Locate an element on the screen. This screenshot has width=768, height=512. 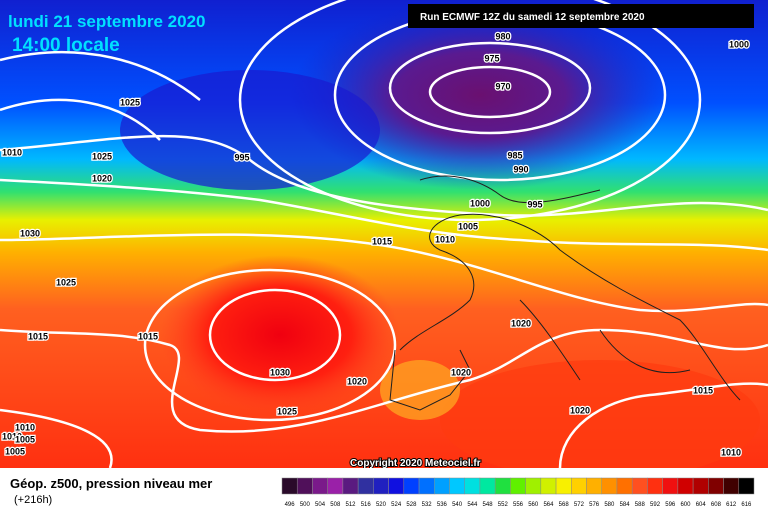
scale-label: 556 is located at coordinates (518, 505).